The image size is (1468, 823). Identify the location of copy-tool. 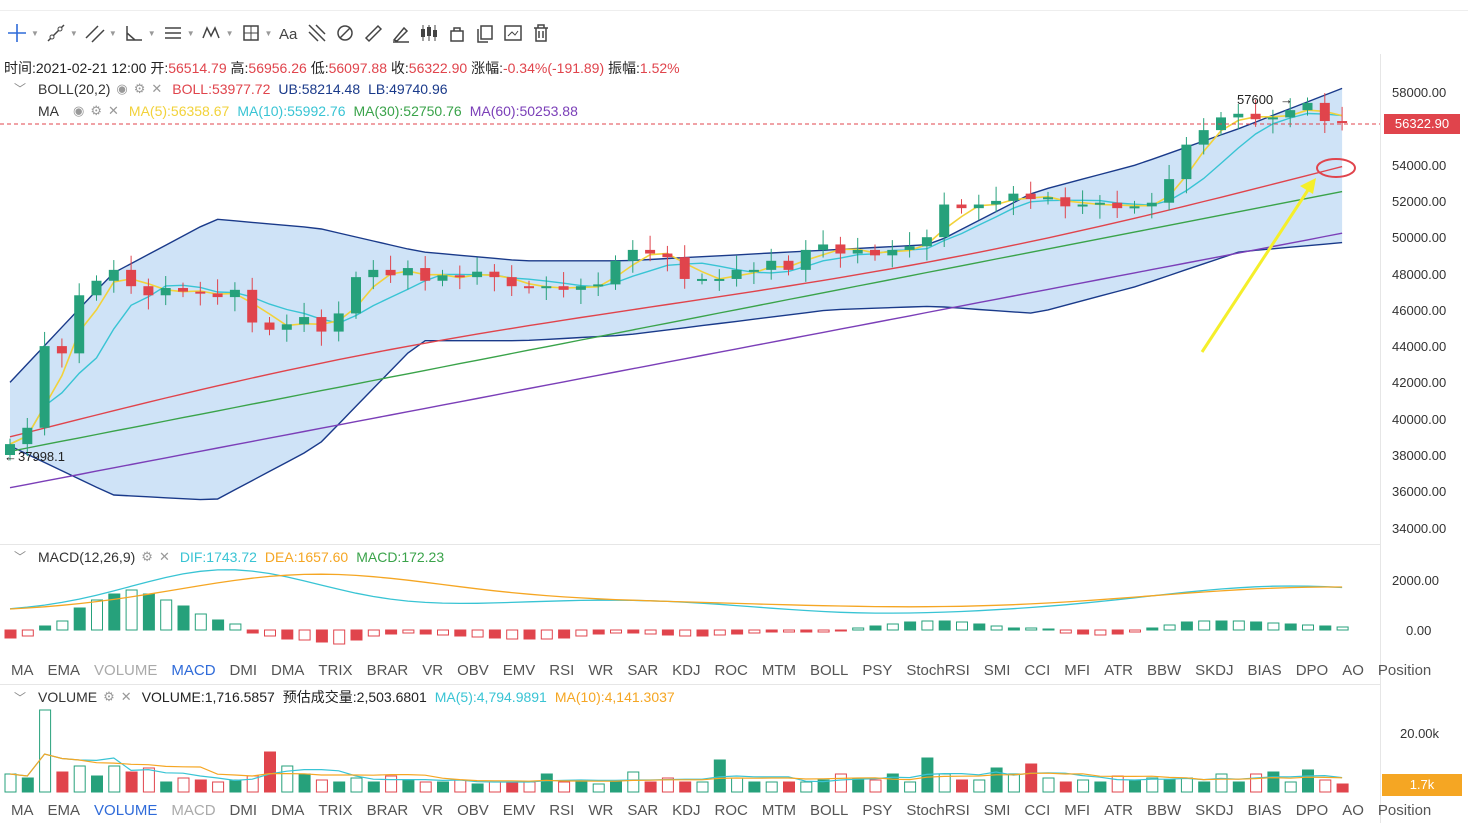
(485, 33).